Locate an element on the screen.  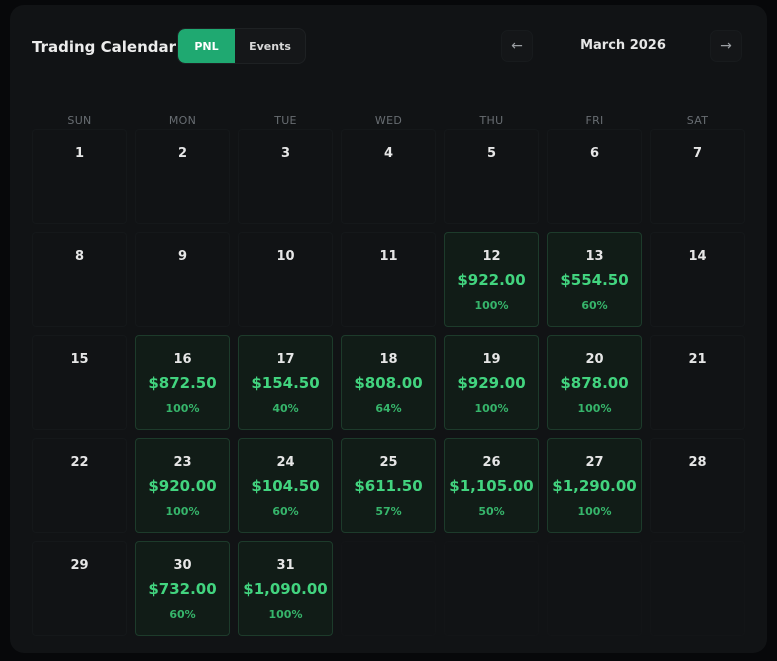
calendar-day-17: 17 $154.50 40% is located at coordinates (285, 382).